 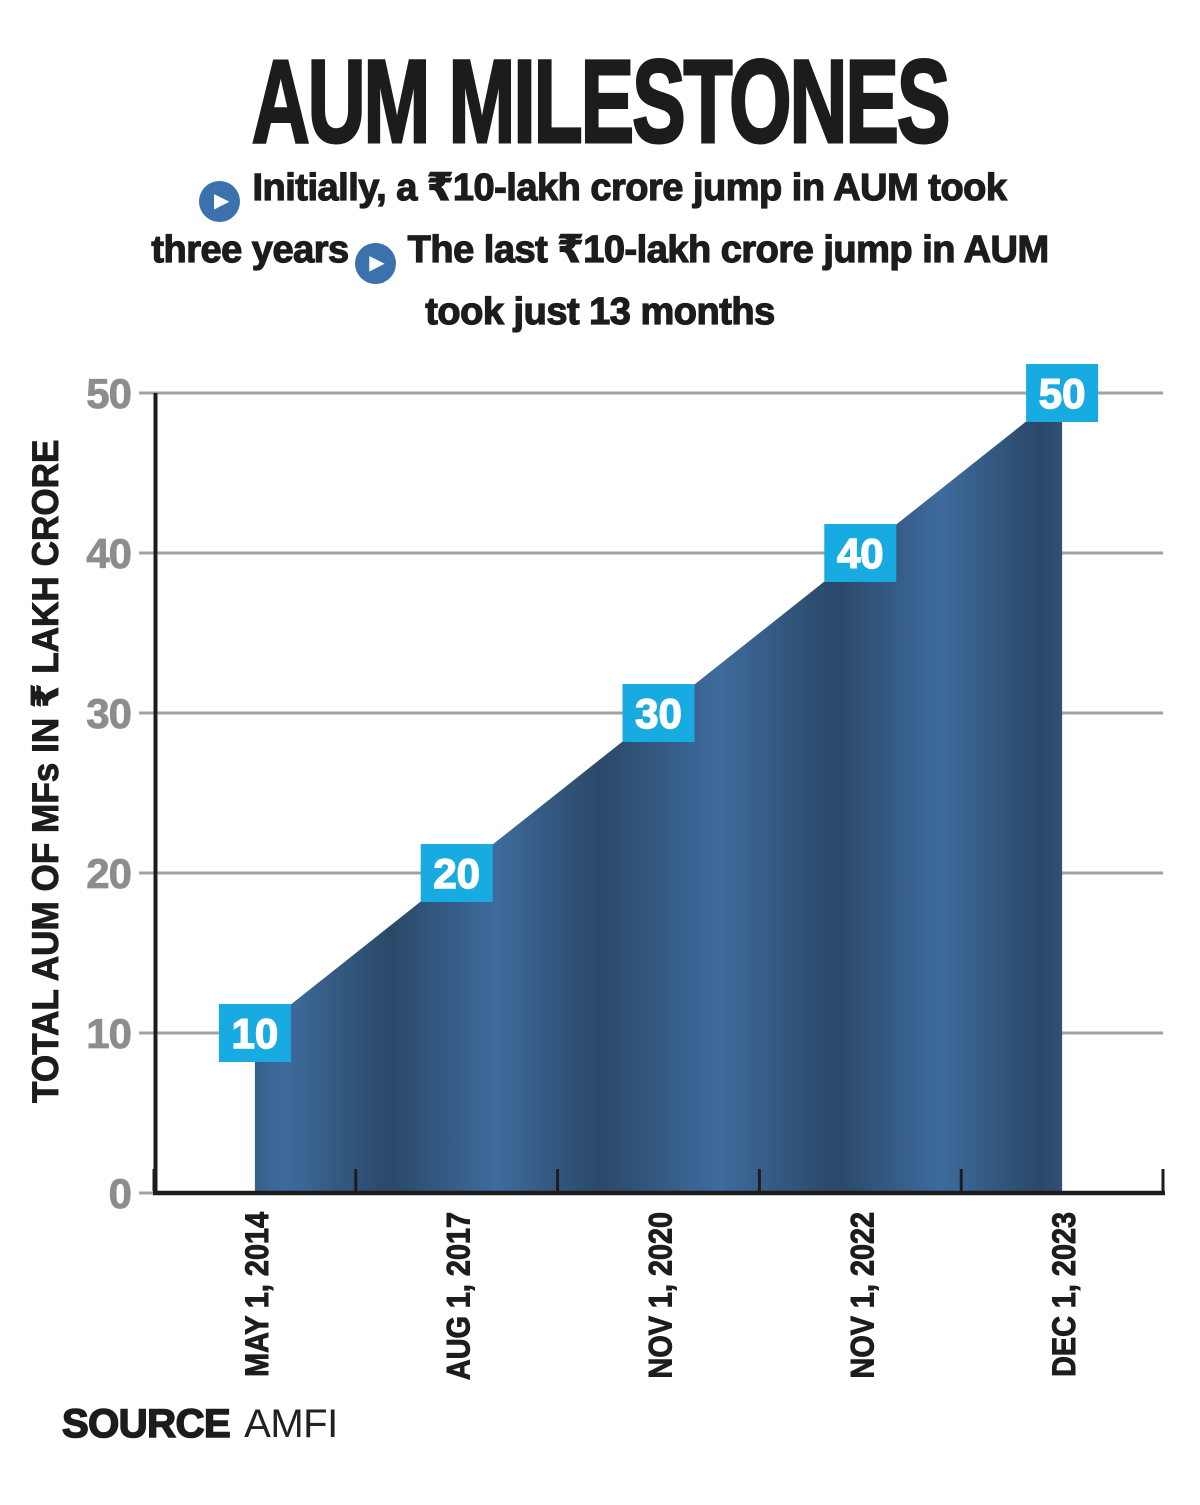 I want to click on page-title: AUM MILESTONES, so click(x=601, y=102).